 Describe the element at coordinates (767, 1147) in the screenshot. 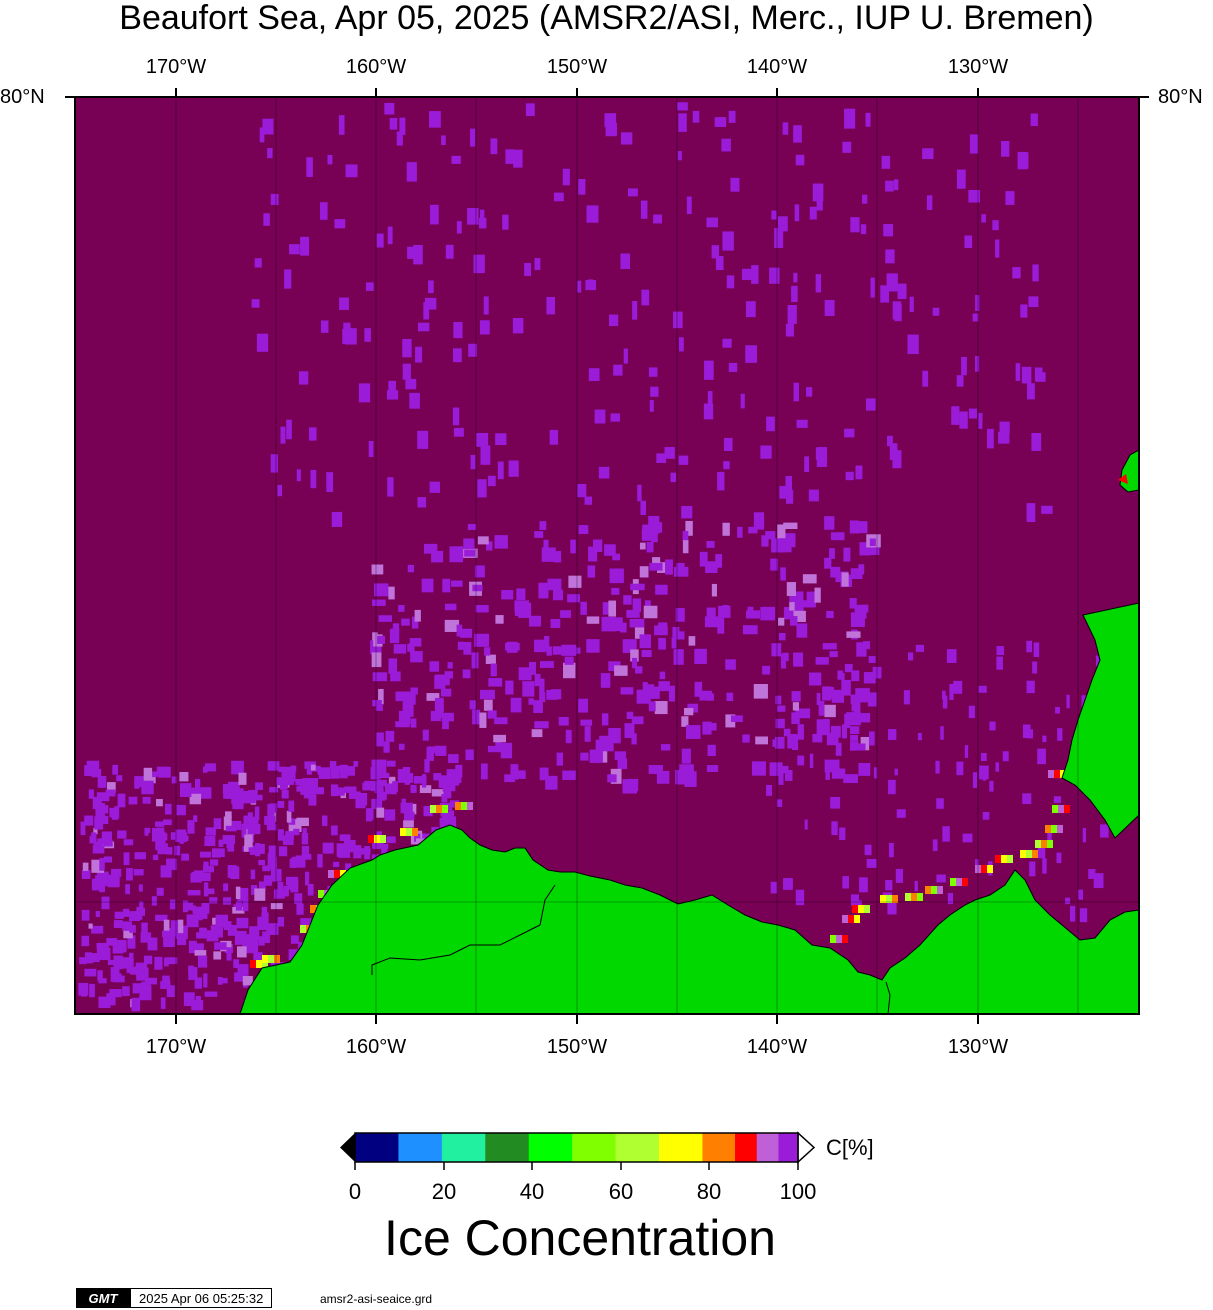

I see `colorbar-cell` at that location.